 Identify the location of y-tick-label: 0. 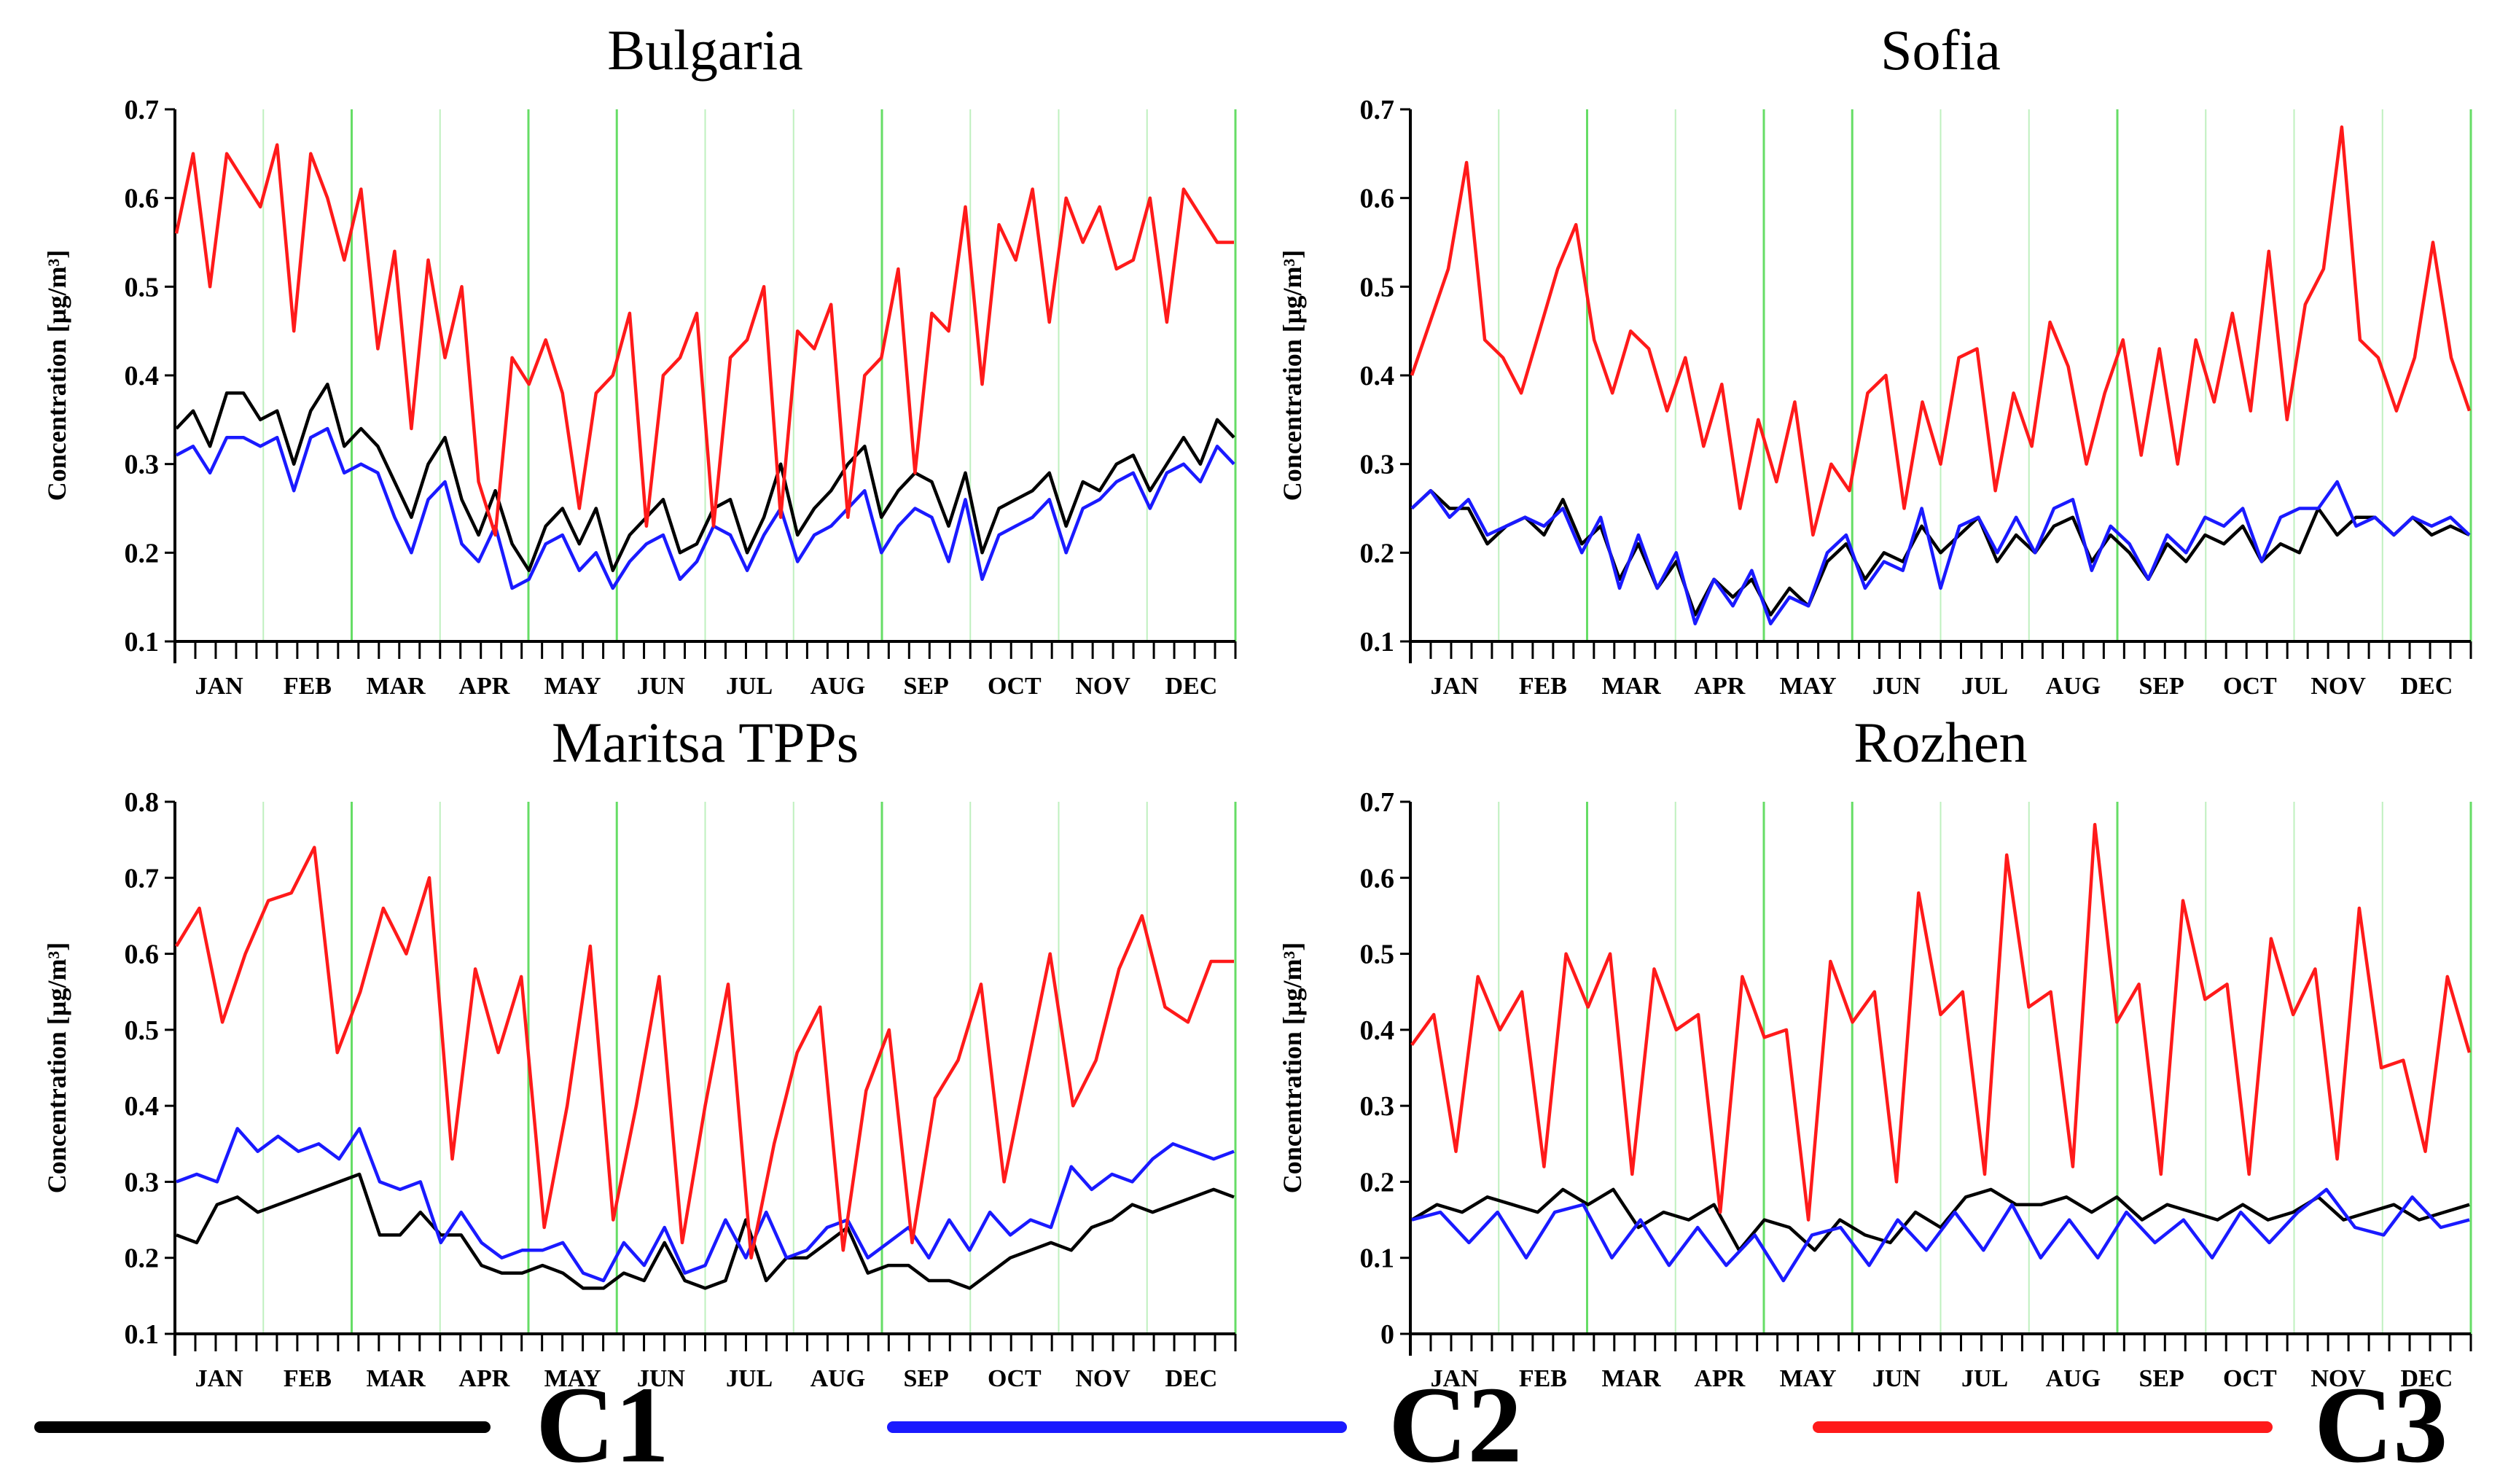
(1387, 1334).